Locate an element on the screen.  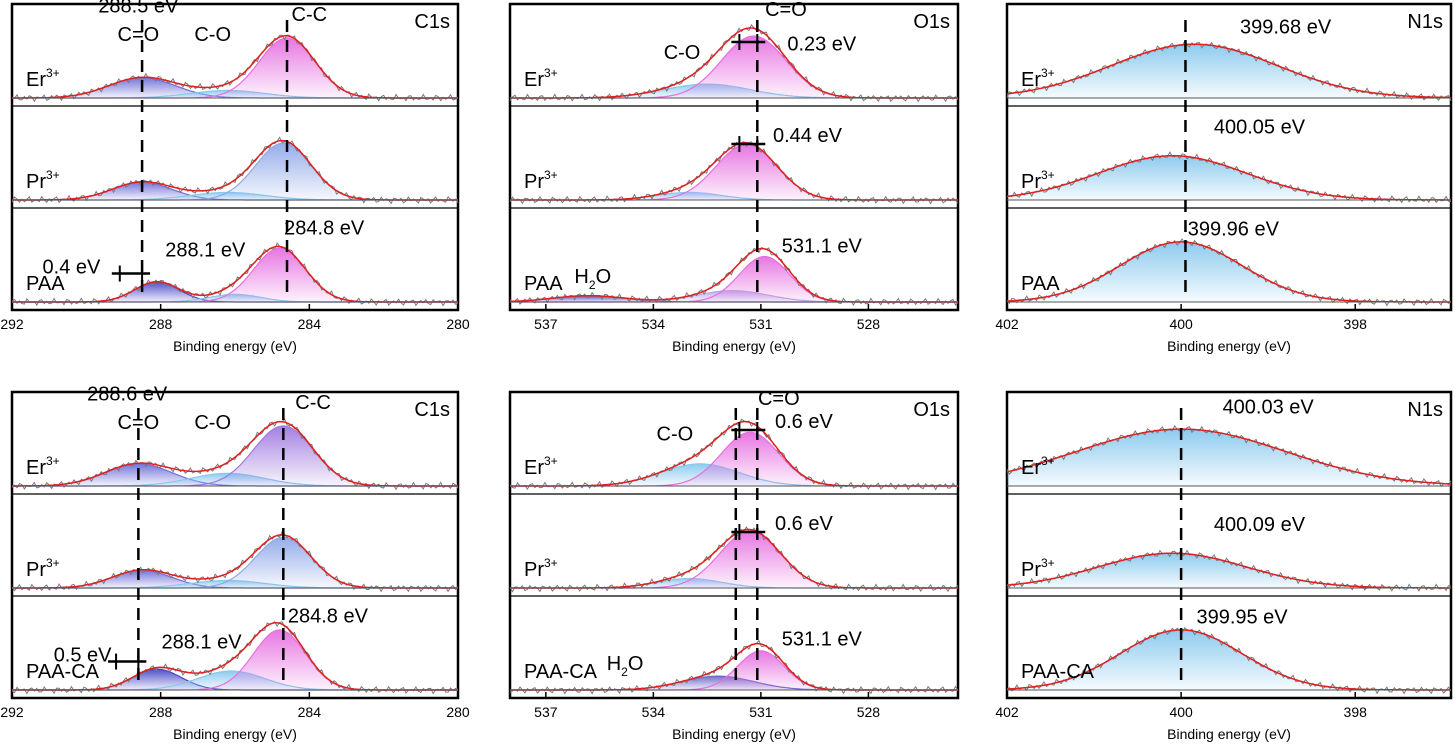
x-tick-label: 400 is located at coordinates (1181, 712).